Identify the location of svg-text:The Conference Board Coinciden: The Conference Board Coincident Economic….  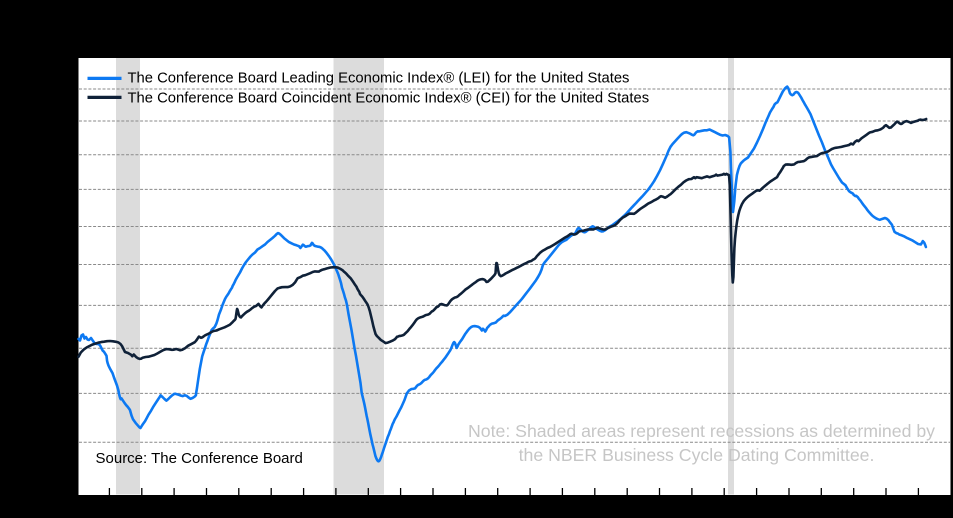
(389, 98).